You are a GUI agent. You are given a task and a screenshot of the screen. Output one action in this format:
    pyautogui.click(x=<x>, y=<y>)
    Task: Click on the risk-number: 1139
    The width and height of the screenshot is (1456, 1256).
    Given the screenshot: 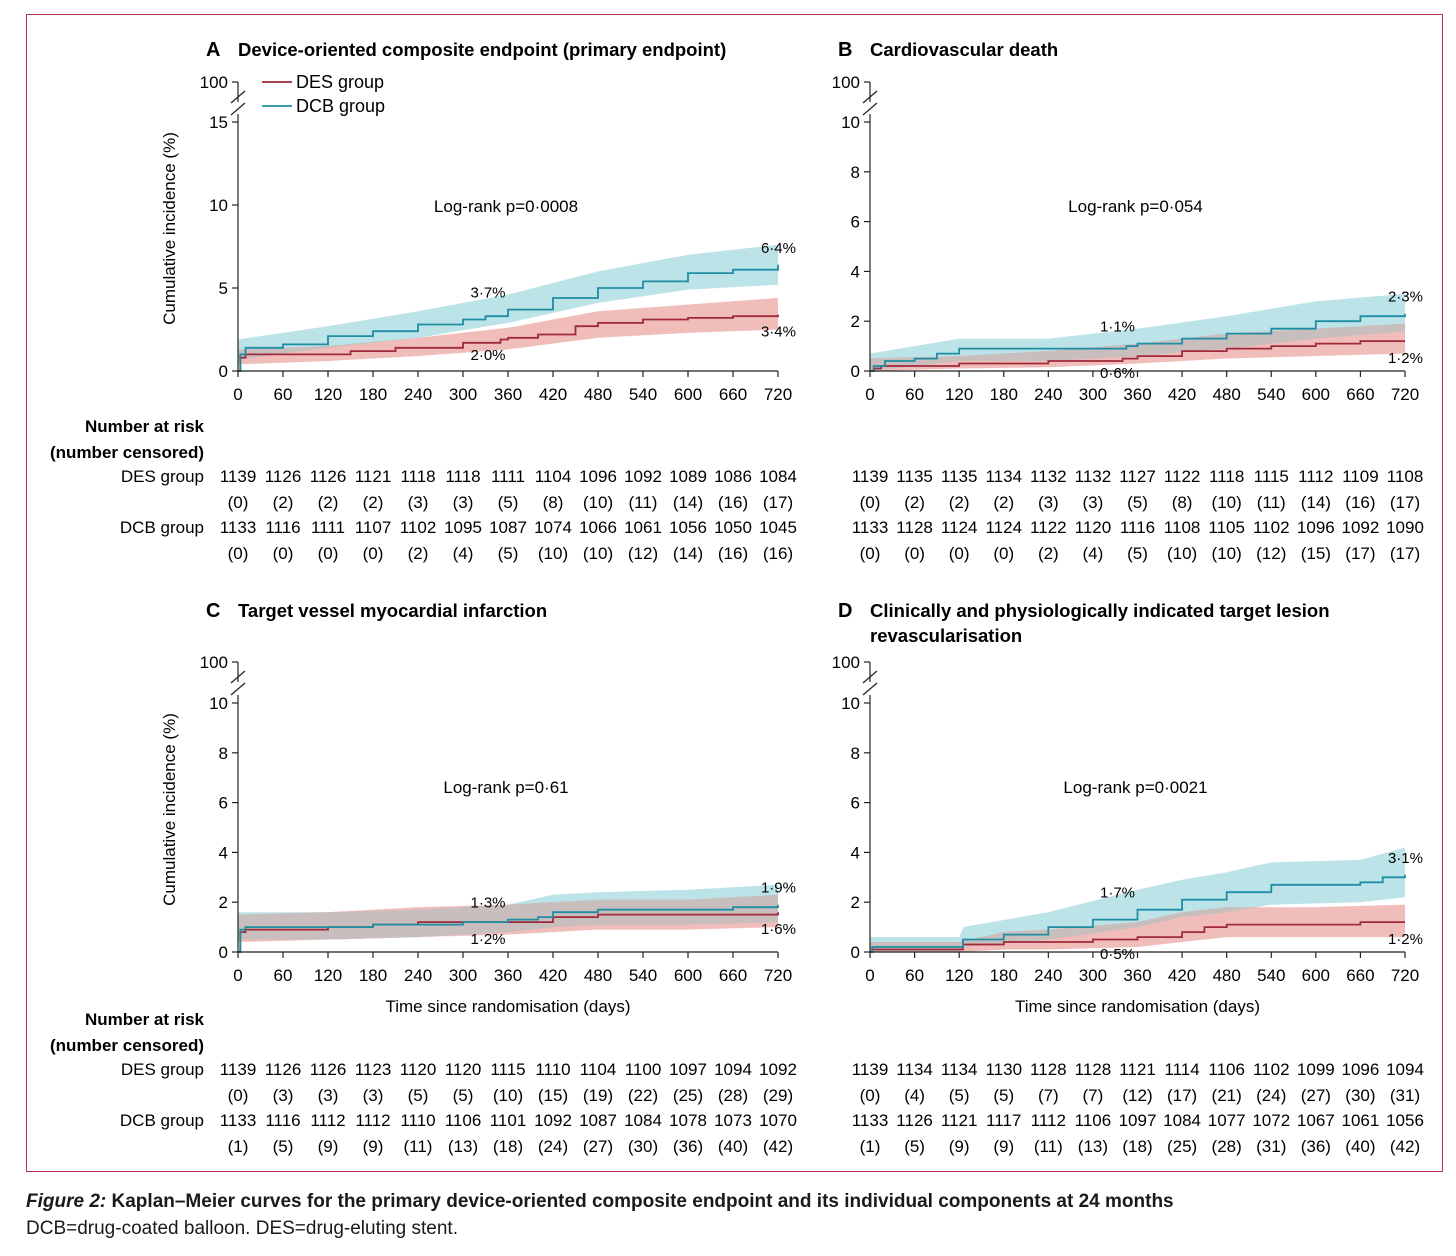 What is the action you would take?
    pyautogui.click(x=870, y=1069)
    